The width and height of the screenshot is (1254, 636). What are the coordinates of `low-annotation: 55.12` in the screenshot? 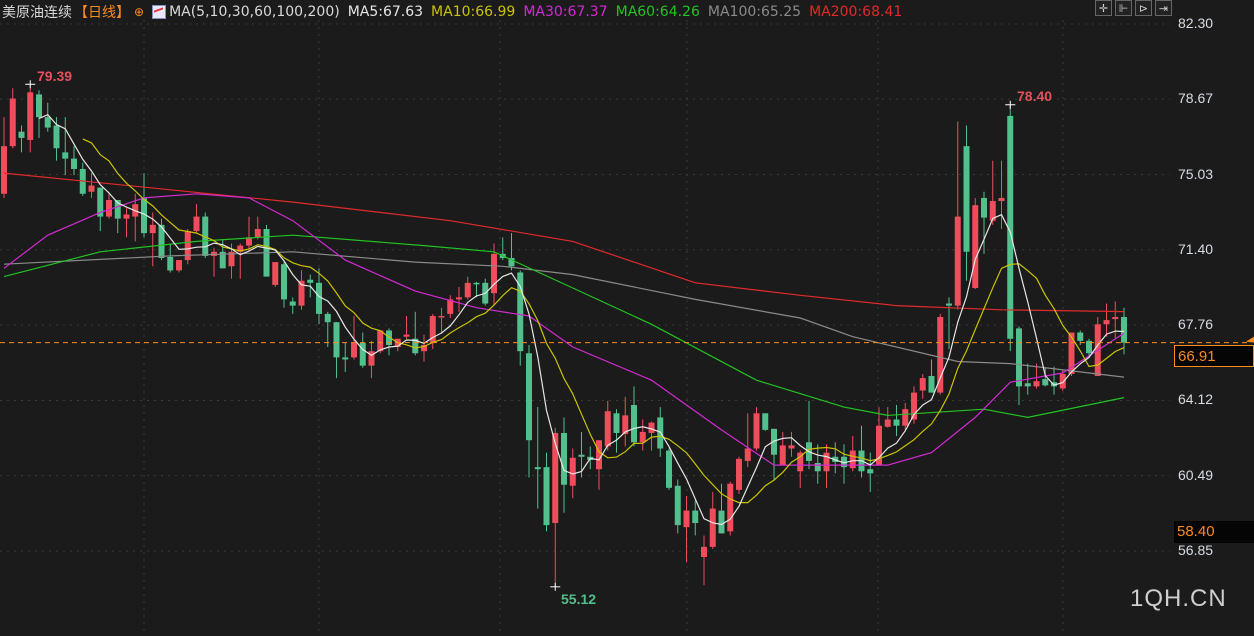 It's located at (579, 599).